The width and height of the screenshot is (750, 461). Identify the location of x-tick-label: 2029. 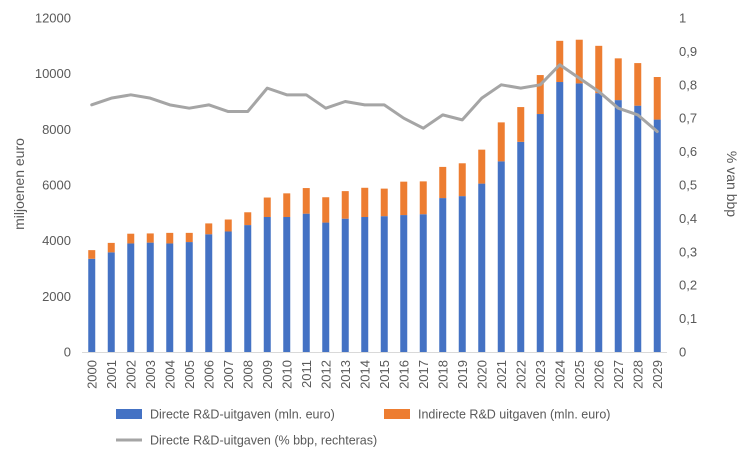
(657, 374).